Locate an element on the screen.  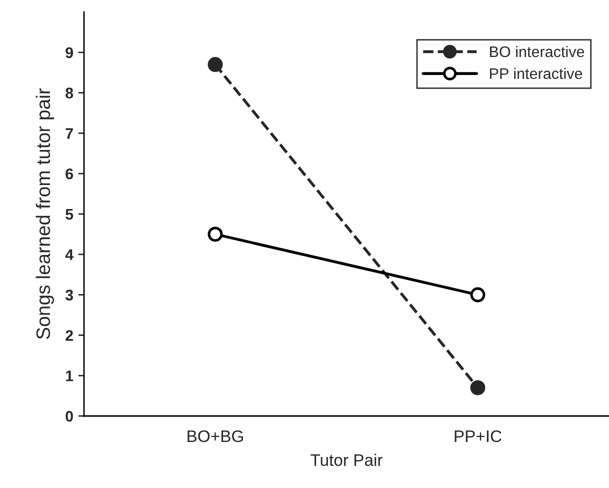
x-axis-title: Tutor Pair is located at coordinates (346, 460).